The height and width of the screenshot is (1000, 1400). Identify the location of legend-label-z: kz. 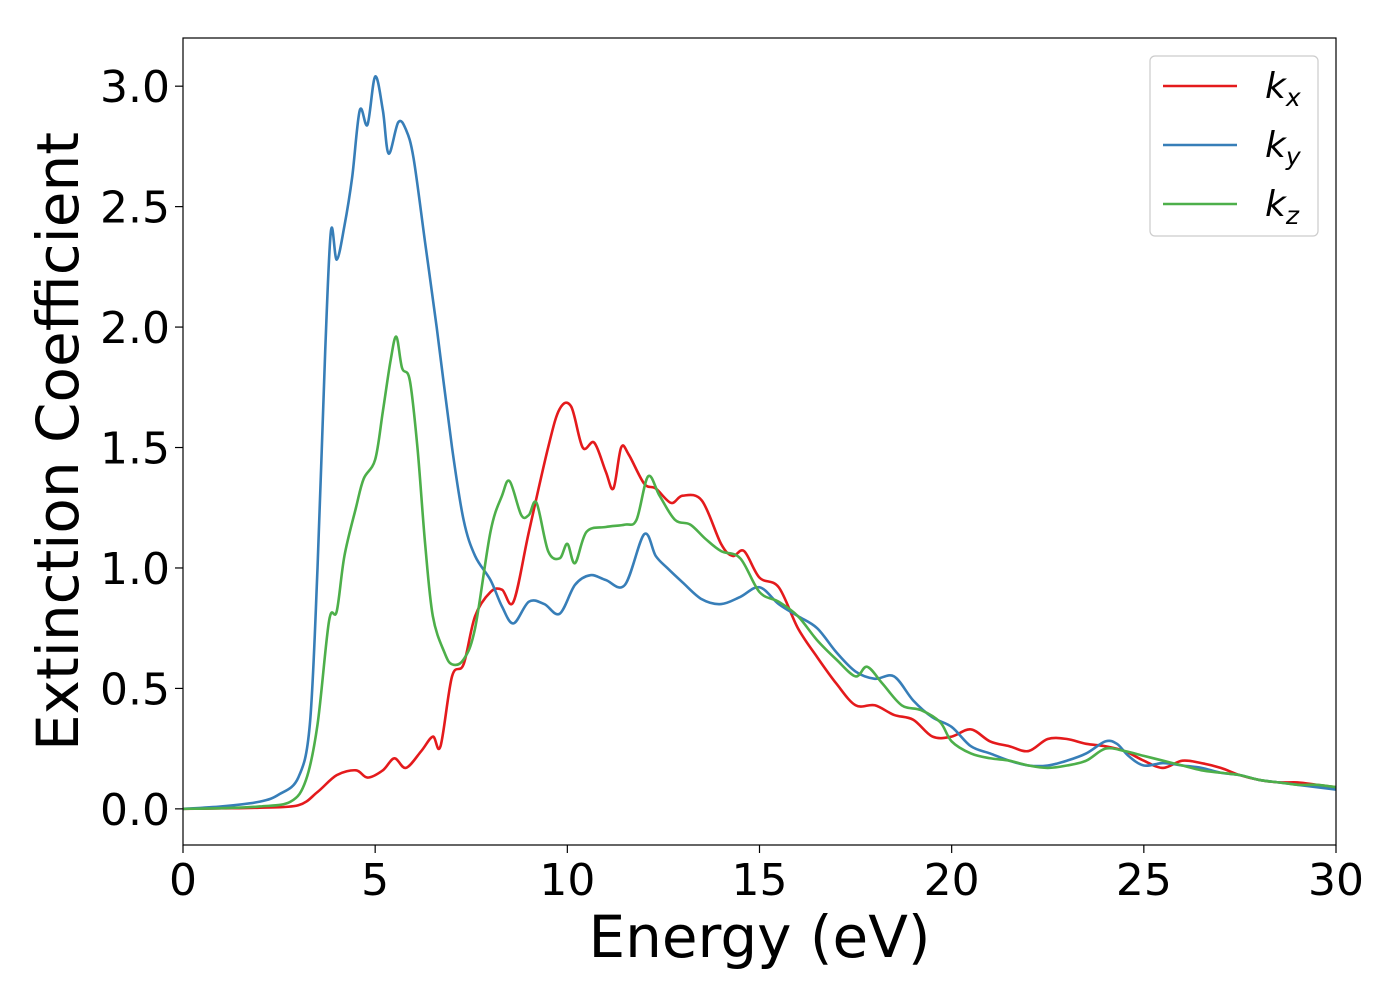
(1282, 207).